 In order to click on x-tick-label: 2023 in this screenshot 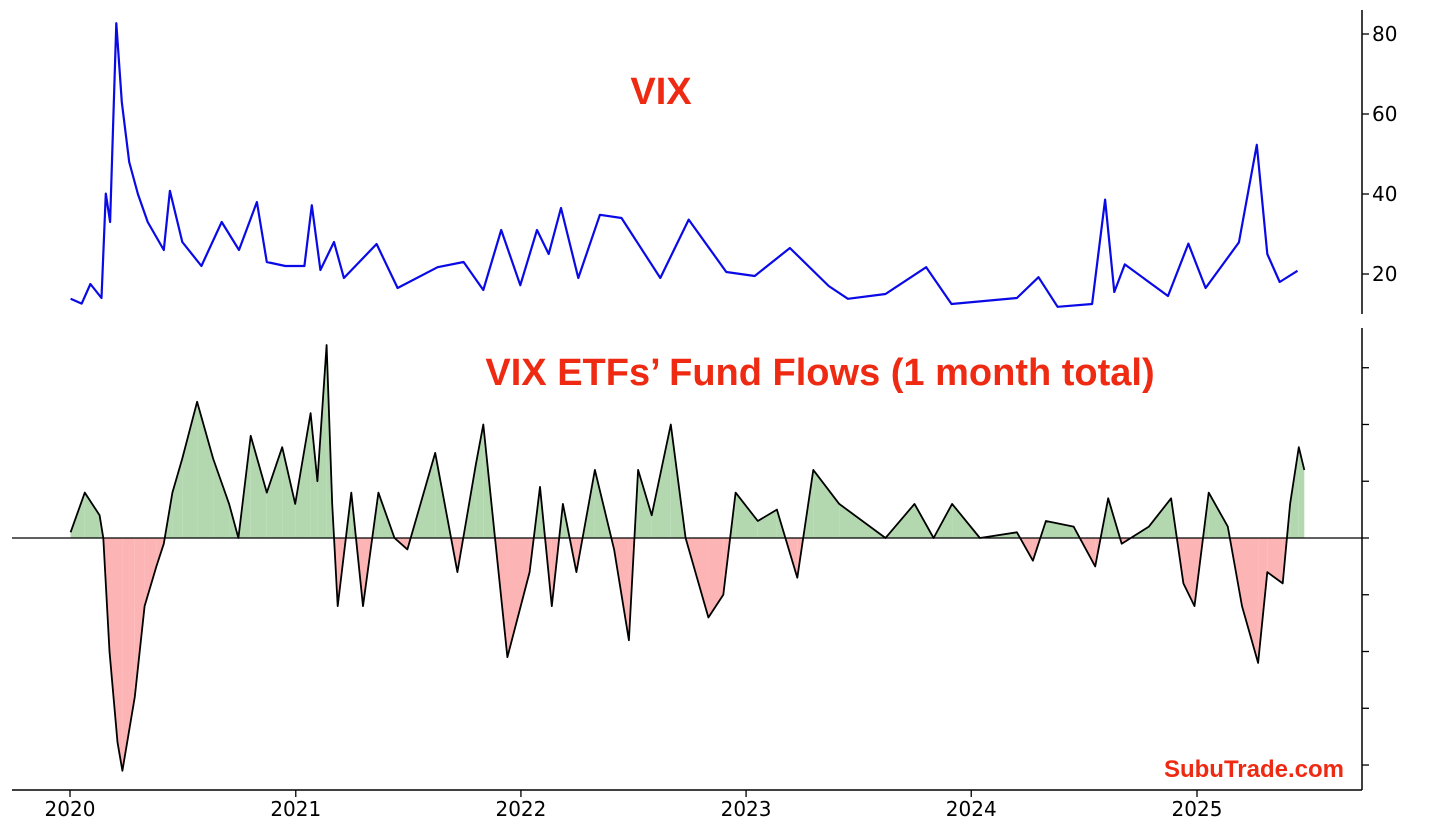, I will do `click(746, 809)`.